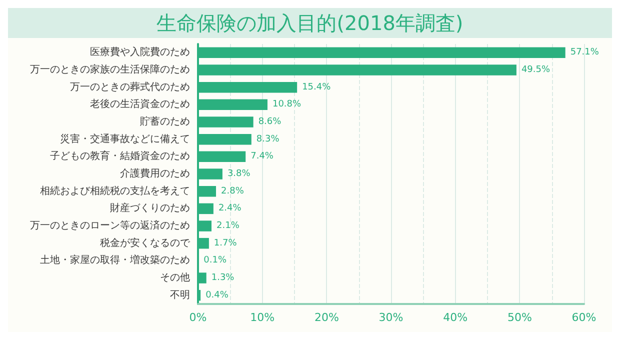 The width and height of the screenshot is (620, 340). Describe the element at coordinates (239, 174) in the screenshot. I see `data-label: 3.8%` at that location.